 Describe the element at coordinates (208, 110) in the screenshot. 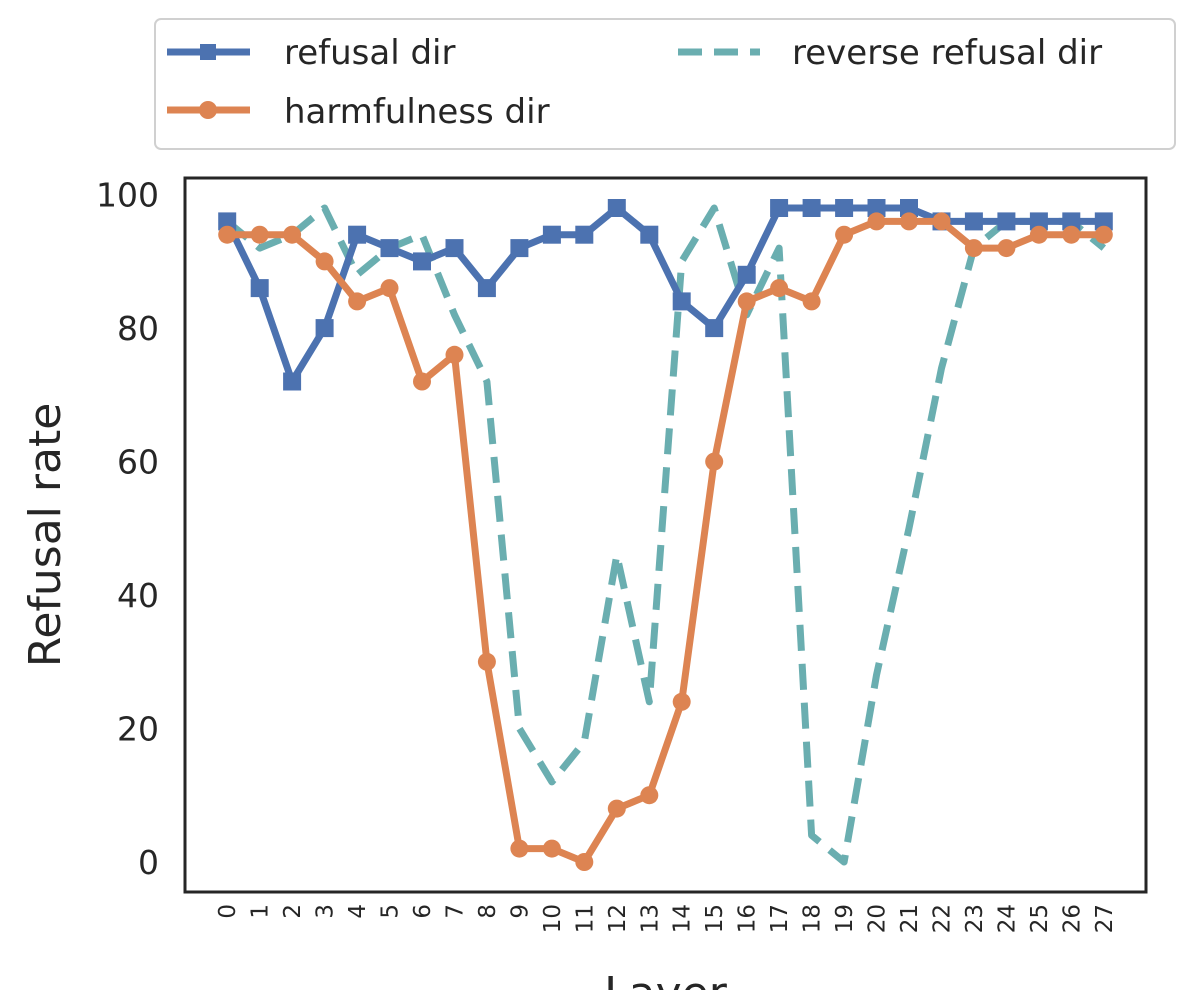

I see `legend-swatch-marker-circle` at that location.